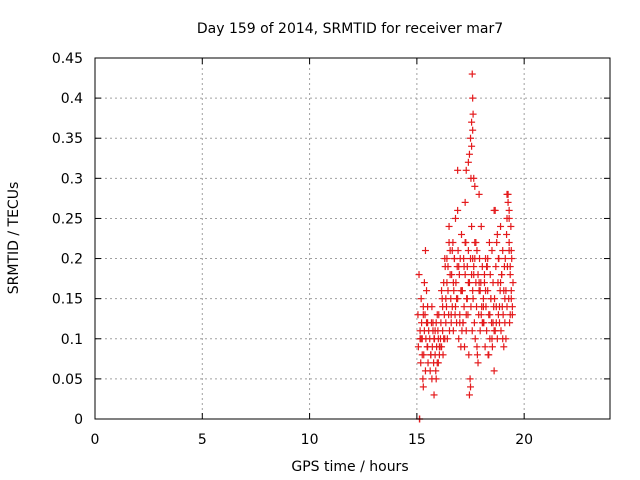  Describe the element at coordinates (349, 467) in the screenshot. I see `x-axis-label: GPS time / hours` at that location.